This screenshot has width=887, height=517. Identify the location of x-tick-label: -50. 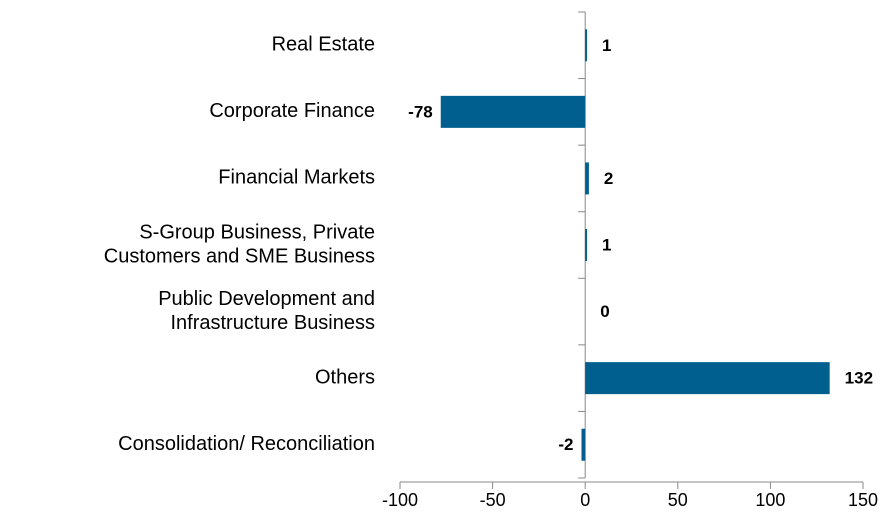
(493, 500).